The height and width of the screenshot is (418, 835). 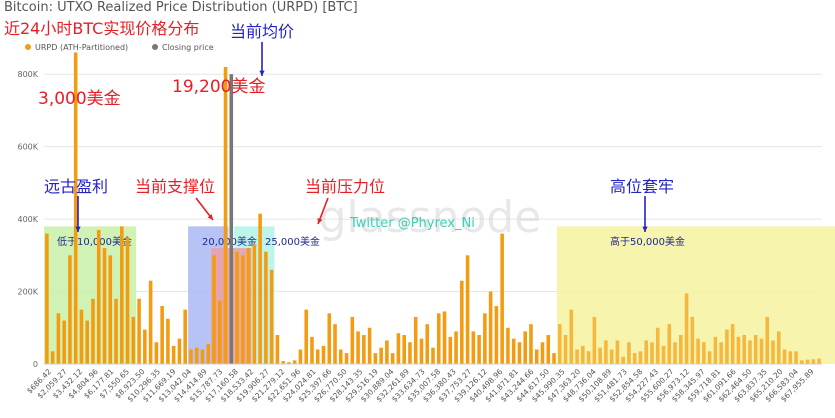 I want to click on legend-label-1: Closing price, so click(x=188, y=47).